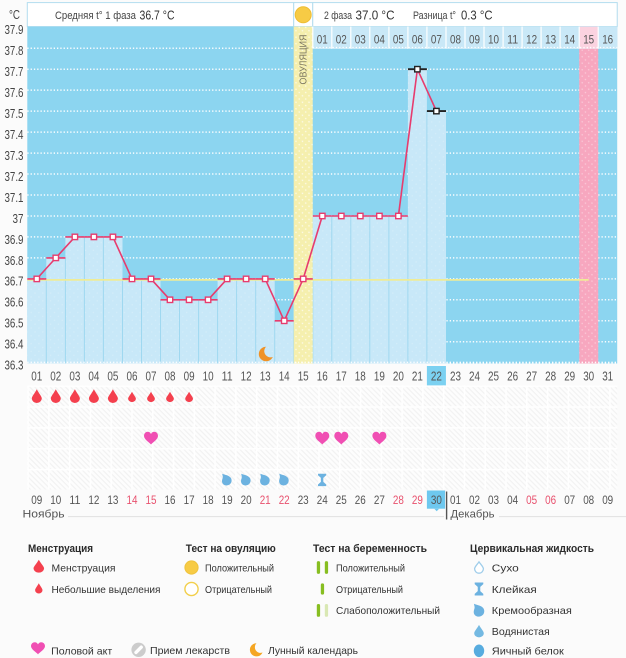  I want to click on svg-text: Сухо, so click(505, 568).